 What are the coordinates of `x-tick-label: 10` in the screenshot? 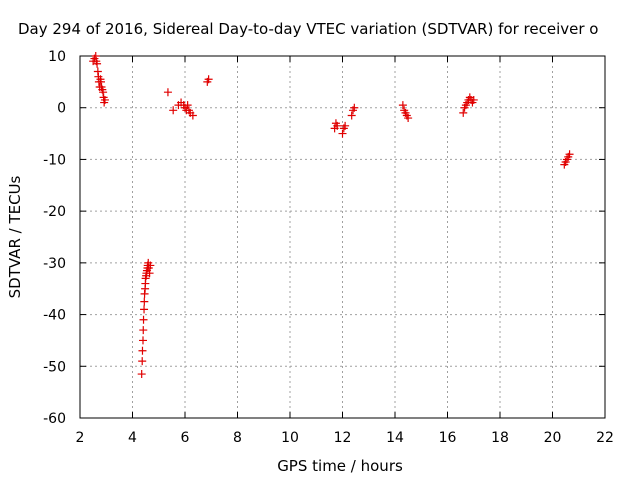 It's located at (290, 438).